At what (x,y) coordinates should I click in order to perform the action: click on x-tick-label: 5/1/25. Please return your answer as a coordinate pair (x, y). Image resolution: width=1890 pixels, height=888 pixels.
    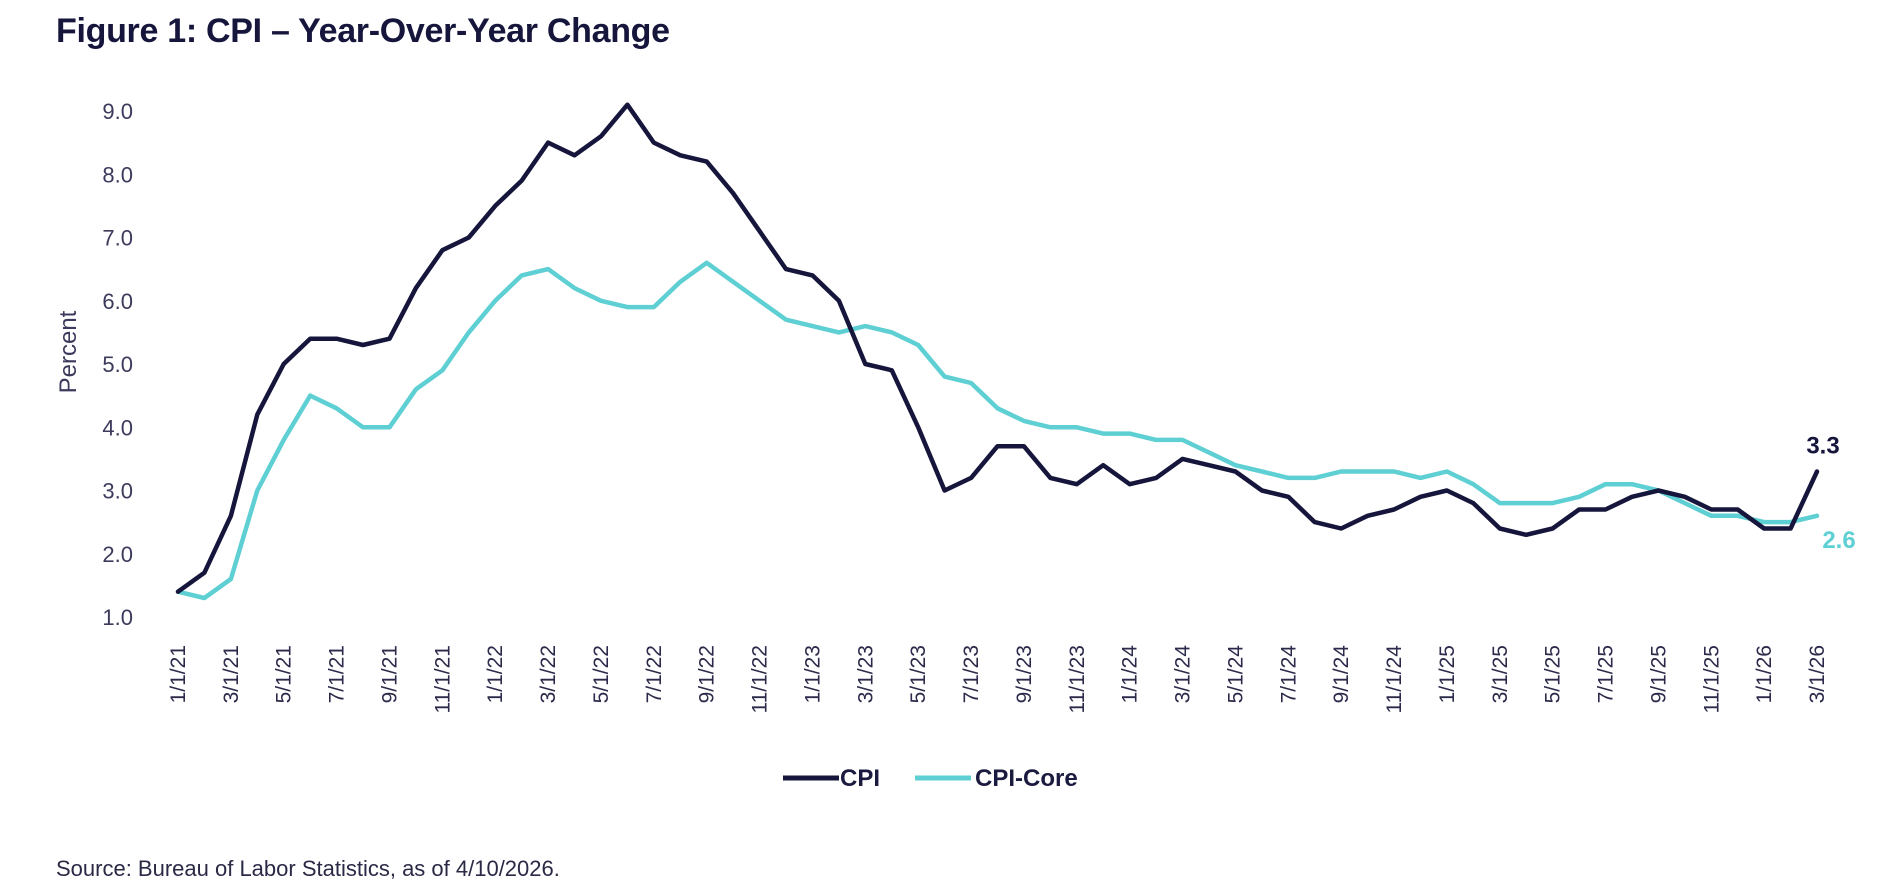
    Looking at the image, I should click on (1553, 674).